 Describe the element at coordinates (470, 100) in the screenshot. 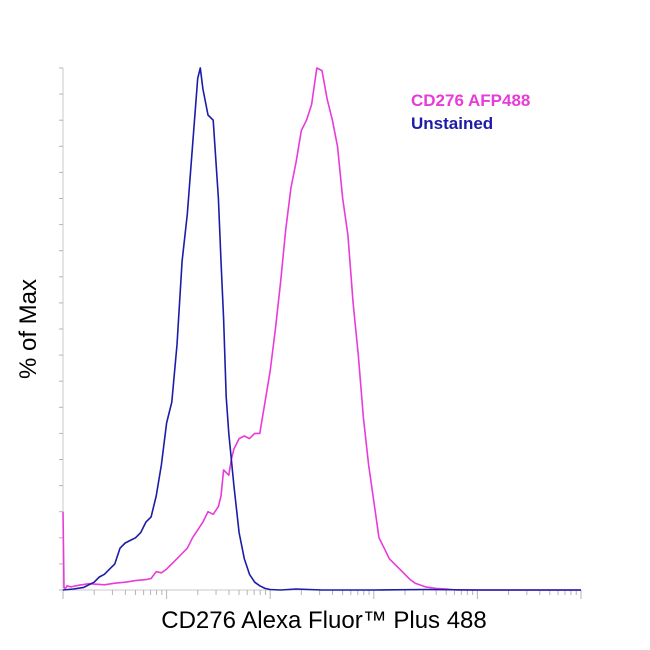

I see `legend-label-cd276-afp488: CD276 AFP488` at that location.